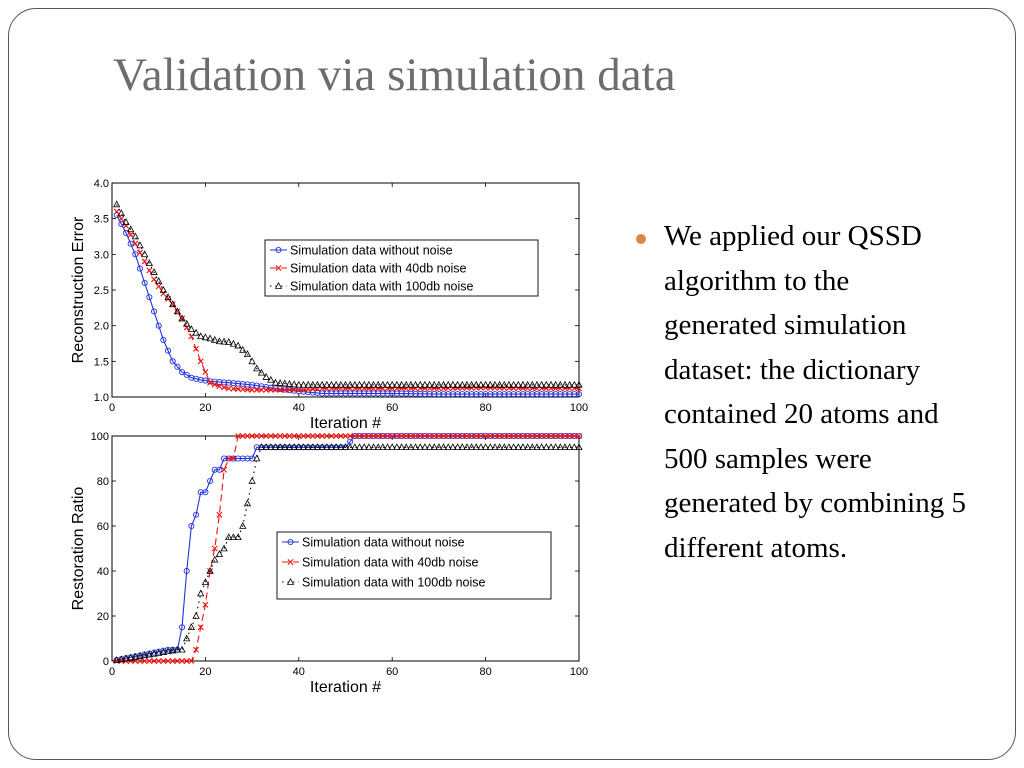  Describe the element at coordinates (101, 327) in the screenshot. I see `y-tick-label: 2.0` at that location.